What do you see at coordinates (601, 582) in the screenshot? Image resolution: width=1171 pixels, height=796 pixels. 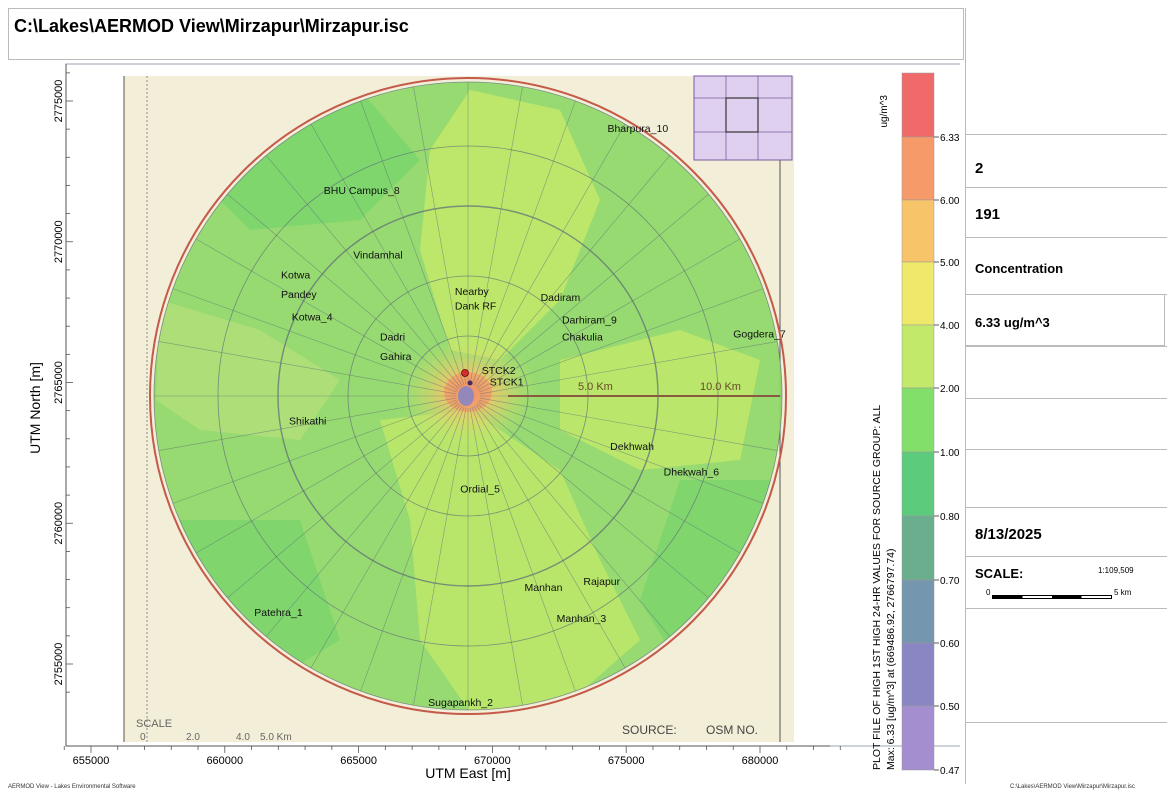 I see `place-label: Rajapur` at bounding box center [601, 582].